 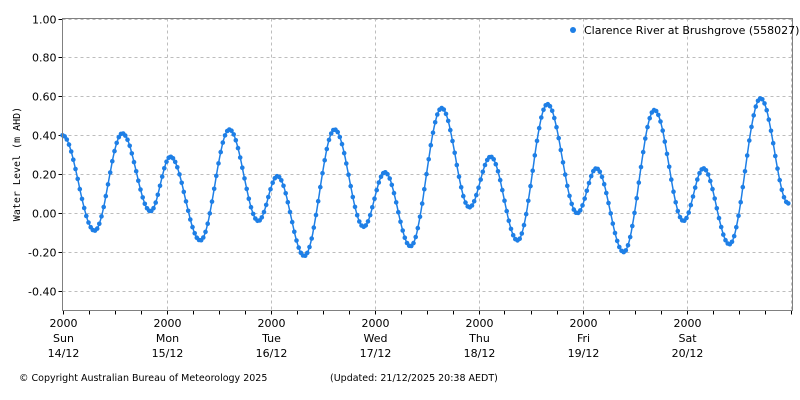 I want to click on y-tick-label: 1.00, so click(x=44, y=20).